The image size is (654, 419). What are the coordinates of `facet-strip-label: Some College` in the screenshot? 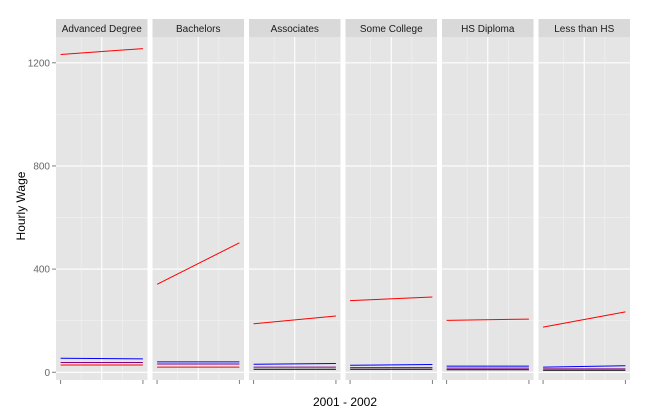 It's located at (391, 29).